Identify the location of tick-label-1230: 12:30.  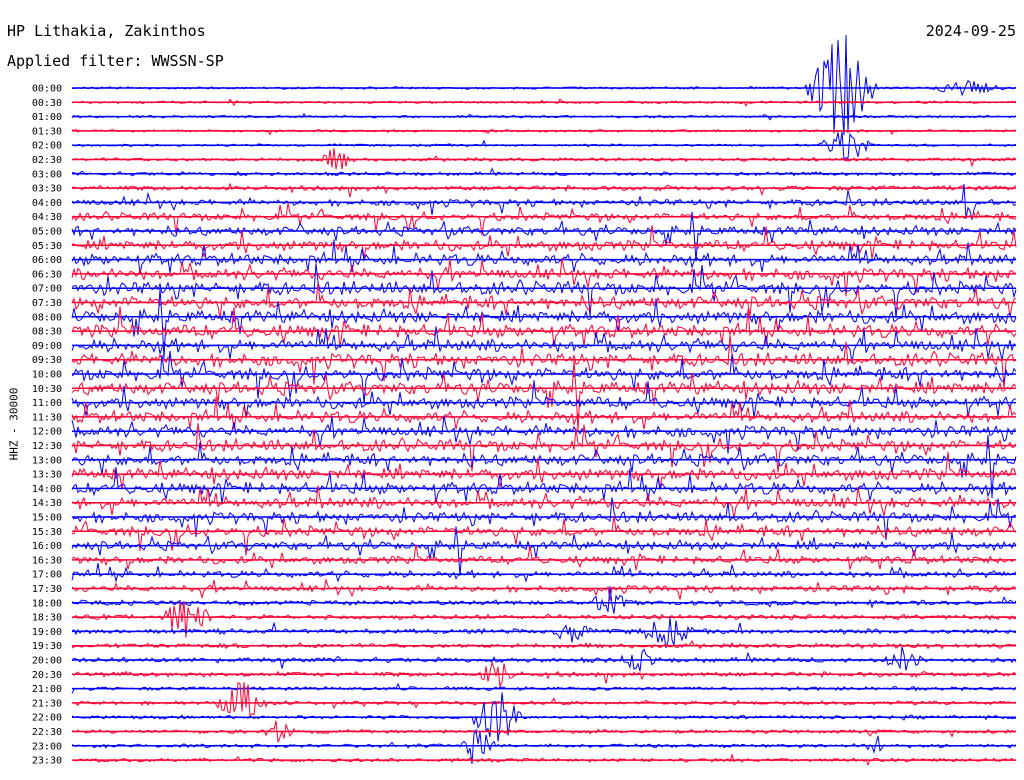
(47, 446).